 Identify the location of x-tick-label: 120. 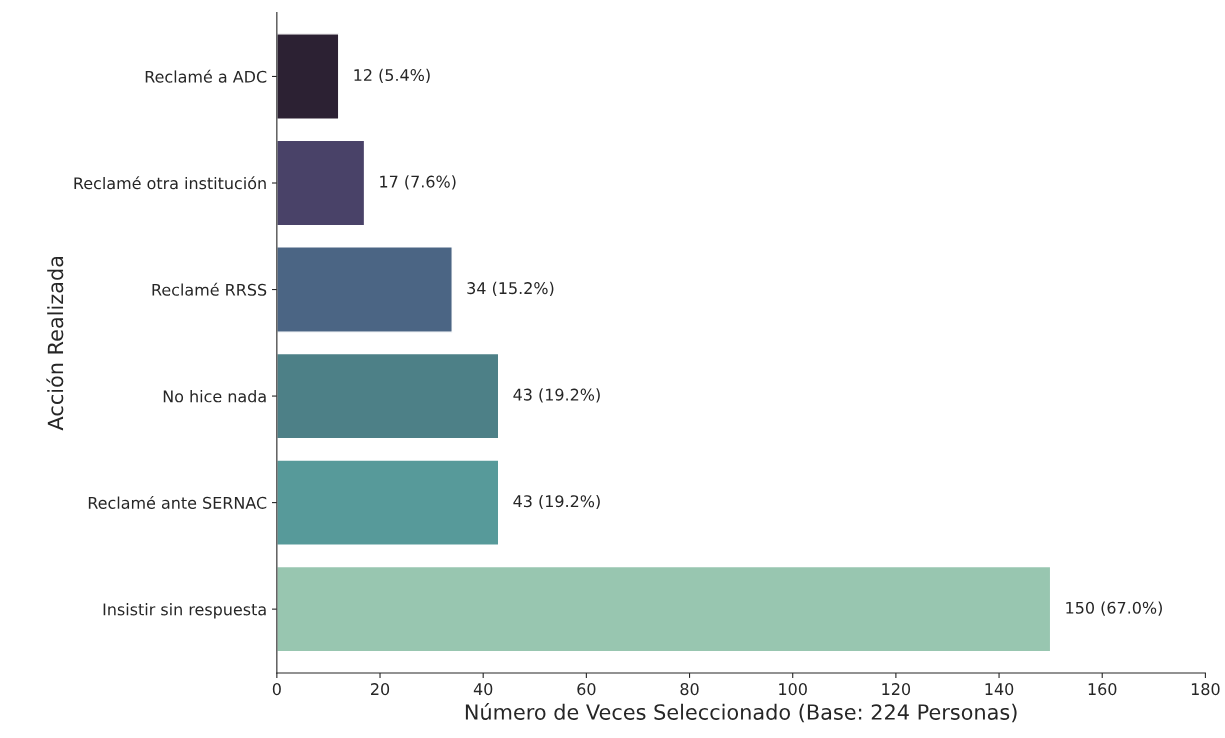
(896, 689).